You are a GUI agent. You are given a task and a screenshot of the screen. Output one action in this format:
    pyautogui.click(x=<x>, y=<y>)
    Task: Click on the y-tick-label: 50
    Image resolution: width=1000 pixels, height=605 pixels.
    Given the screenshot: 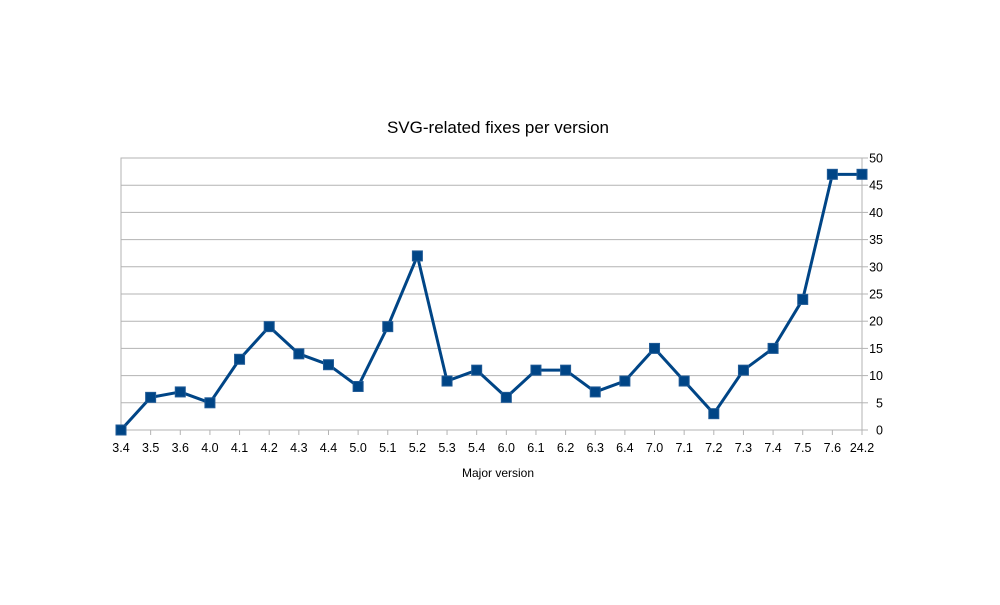 What is the action you would take?
    pyautogui.click(x=876, y=159)
    